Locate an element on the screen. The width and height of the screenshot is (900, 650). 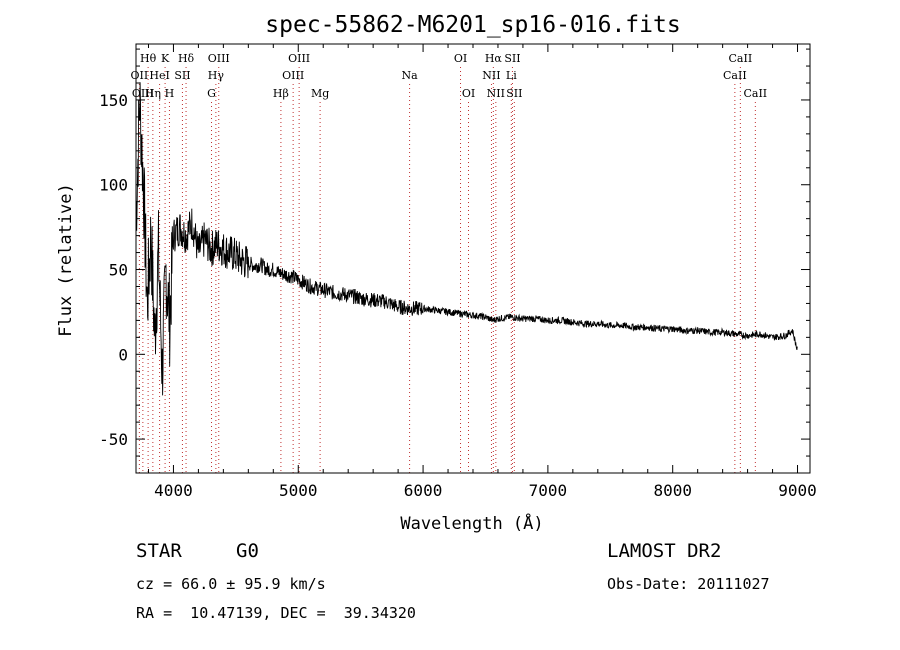
spectral-line-label: Na is located at coordinates (410, 75).